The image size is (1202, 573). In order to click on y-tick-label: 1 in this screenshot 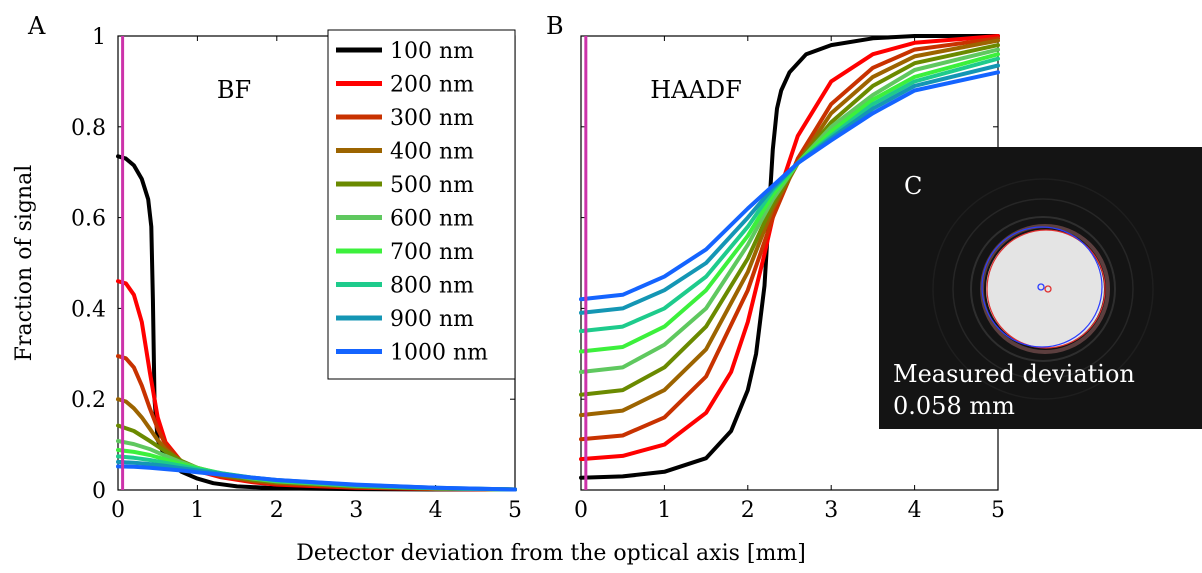, I will do `click(99, 37)`.